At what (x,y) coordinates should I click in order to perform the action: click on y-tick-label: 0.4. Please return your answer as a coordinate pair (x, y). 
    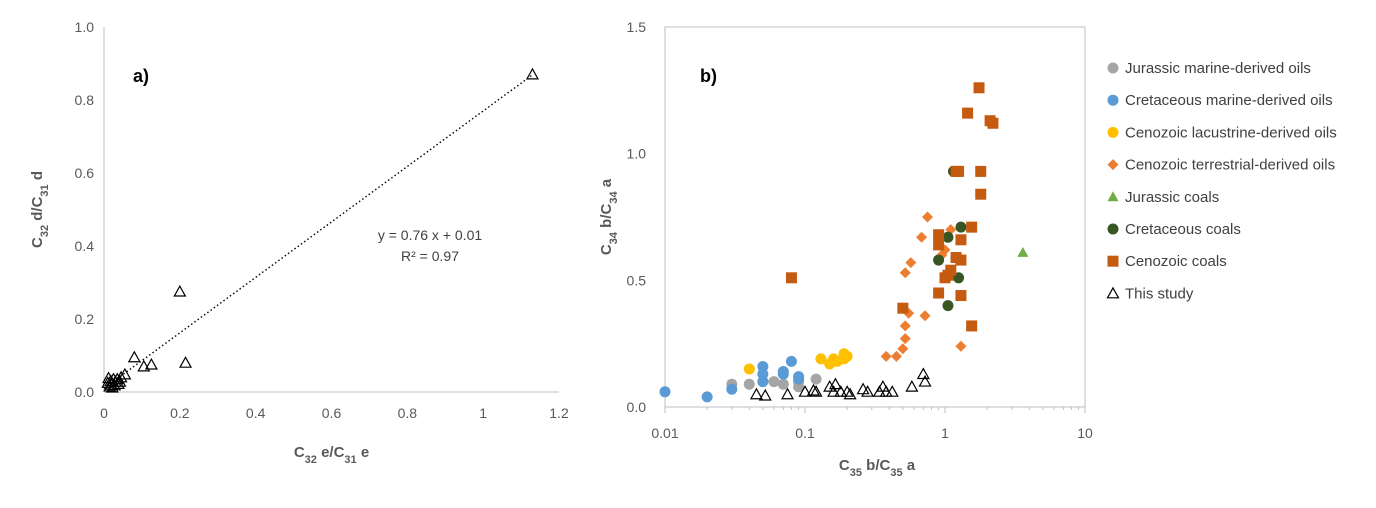
    Looking at the image, I should click on (85, 246).